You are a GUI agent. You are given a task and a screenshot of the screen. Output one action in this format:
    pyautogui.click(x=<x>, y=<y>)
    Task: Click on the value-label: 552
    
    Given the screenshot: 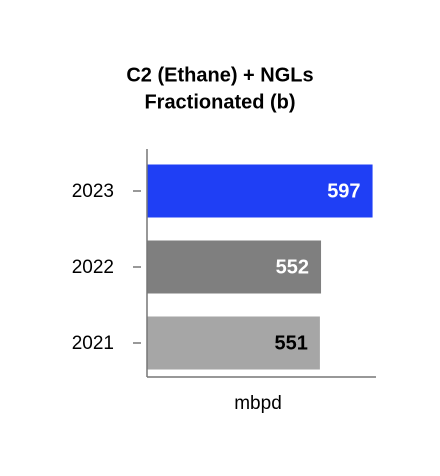 What is the action you would take?
    pyautogui.click(x=292, y=267)
    